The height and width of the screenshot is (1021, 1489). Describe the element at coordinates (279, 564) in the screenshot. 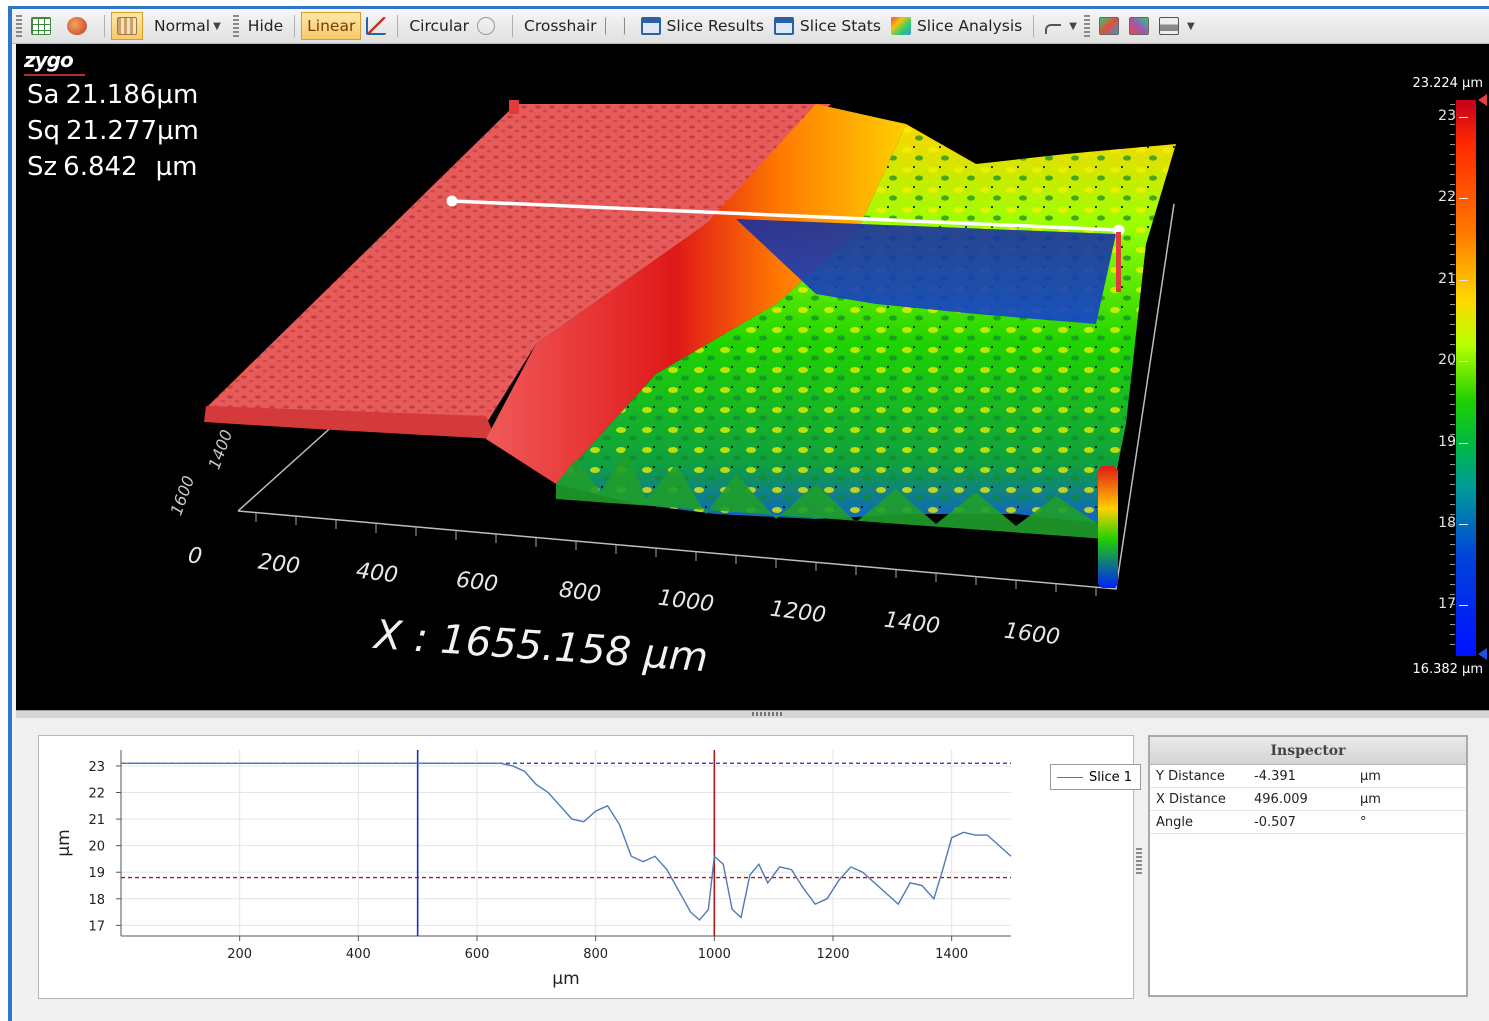

I see `x-tick-label: 200` at that location.